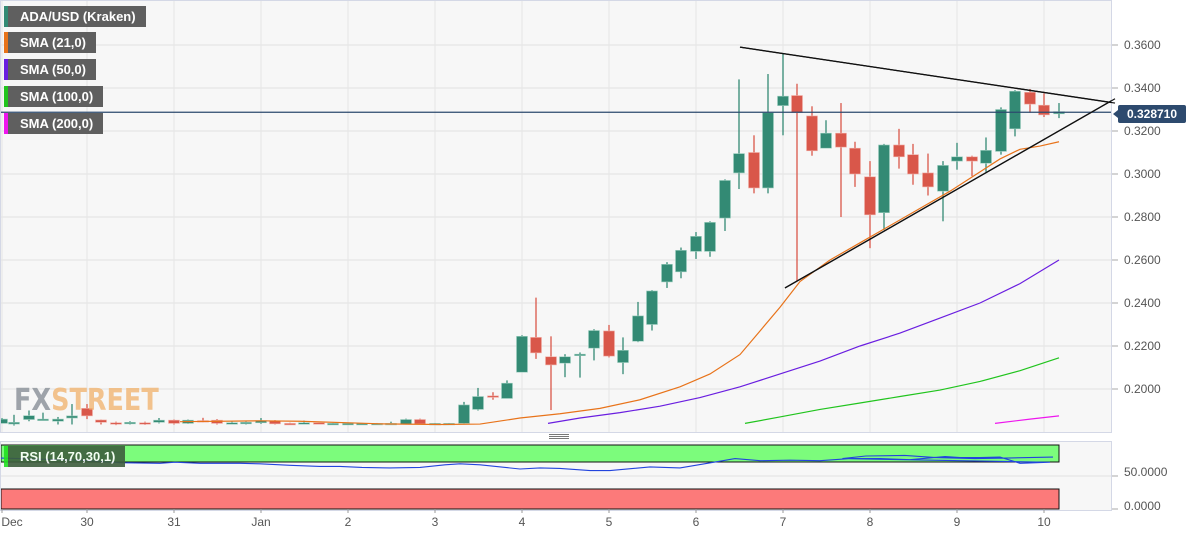  Describe the element at coordinates (33, 400) in the screenshot. I see `watermark-fx: FX` at that location.